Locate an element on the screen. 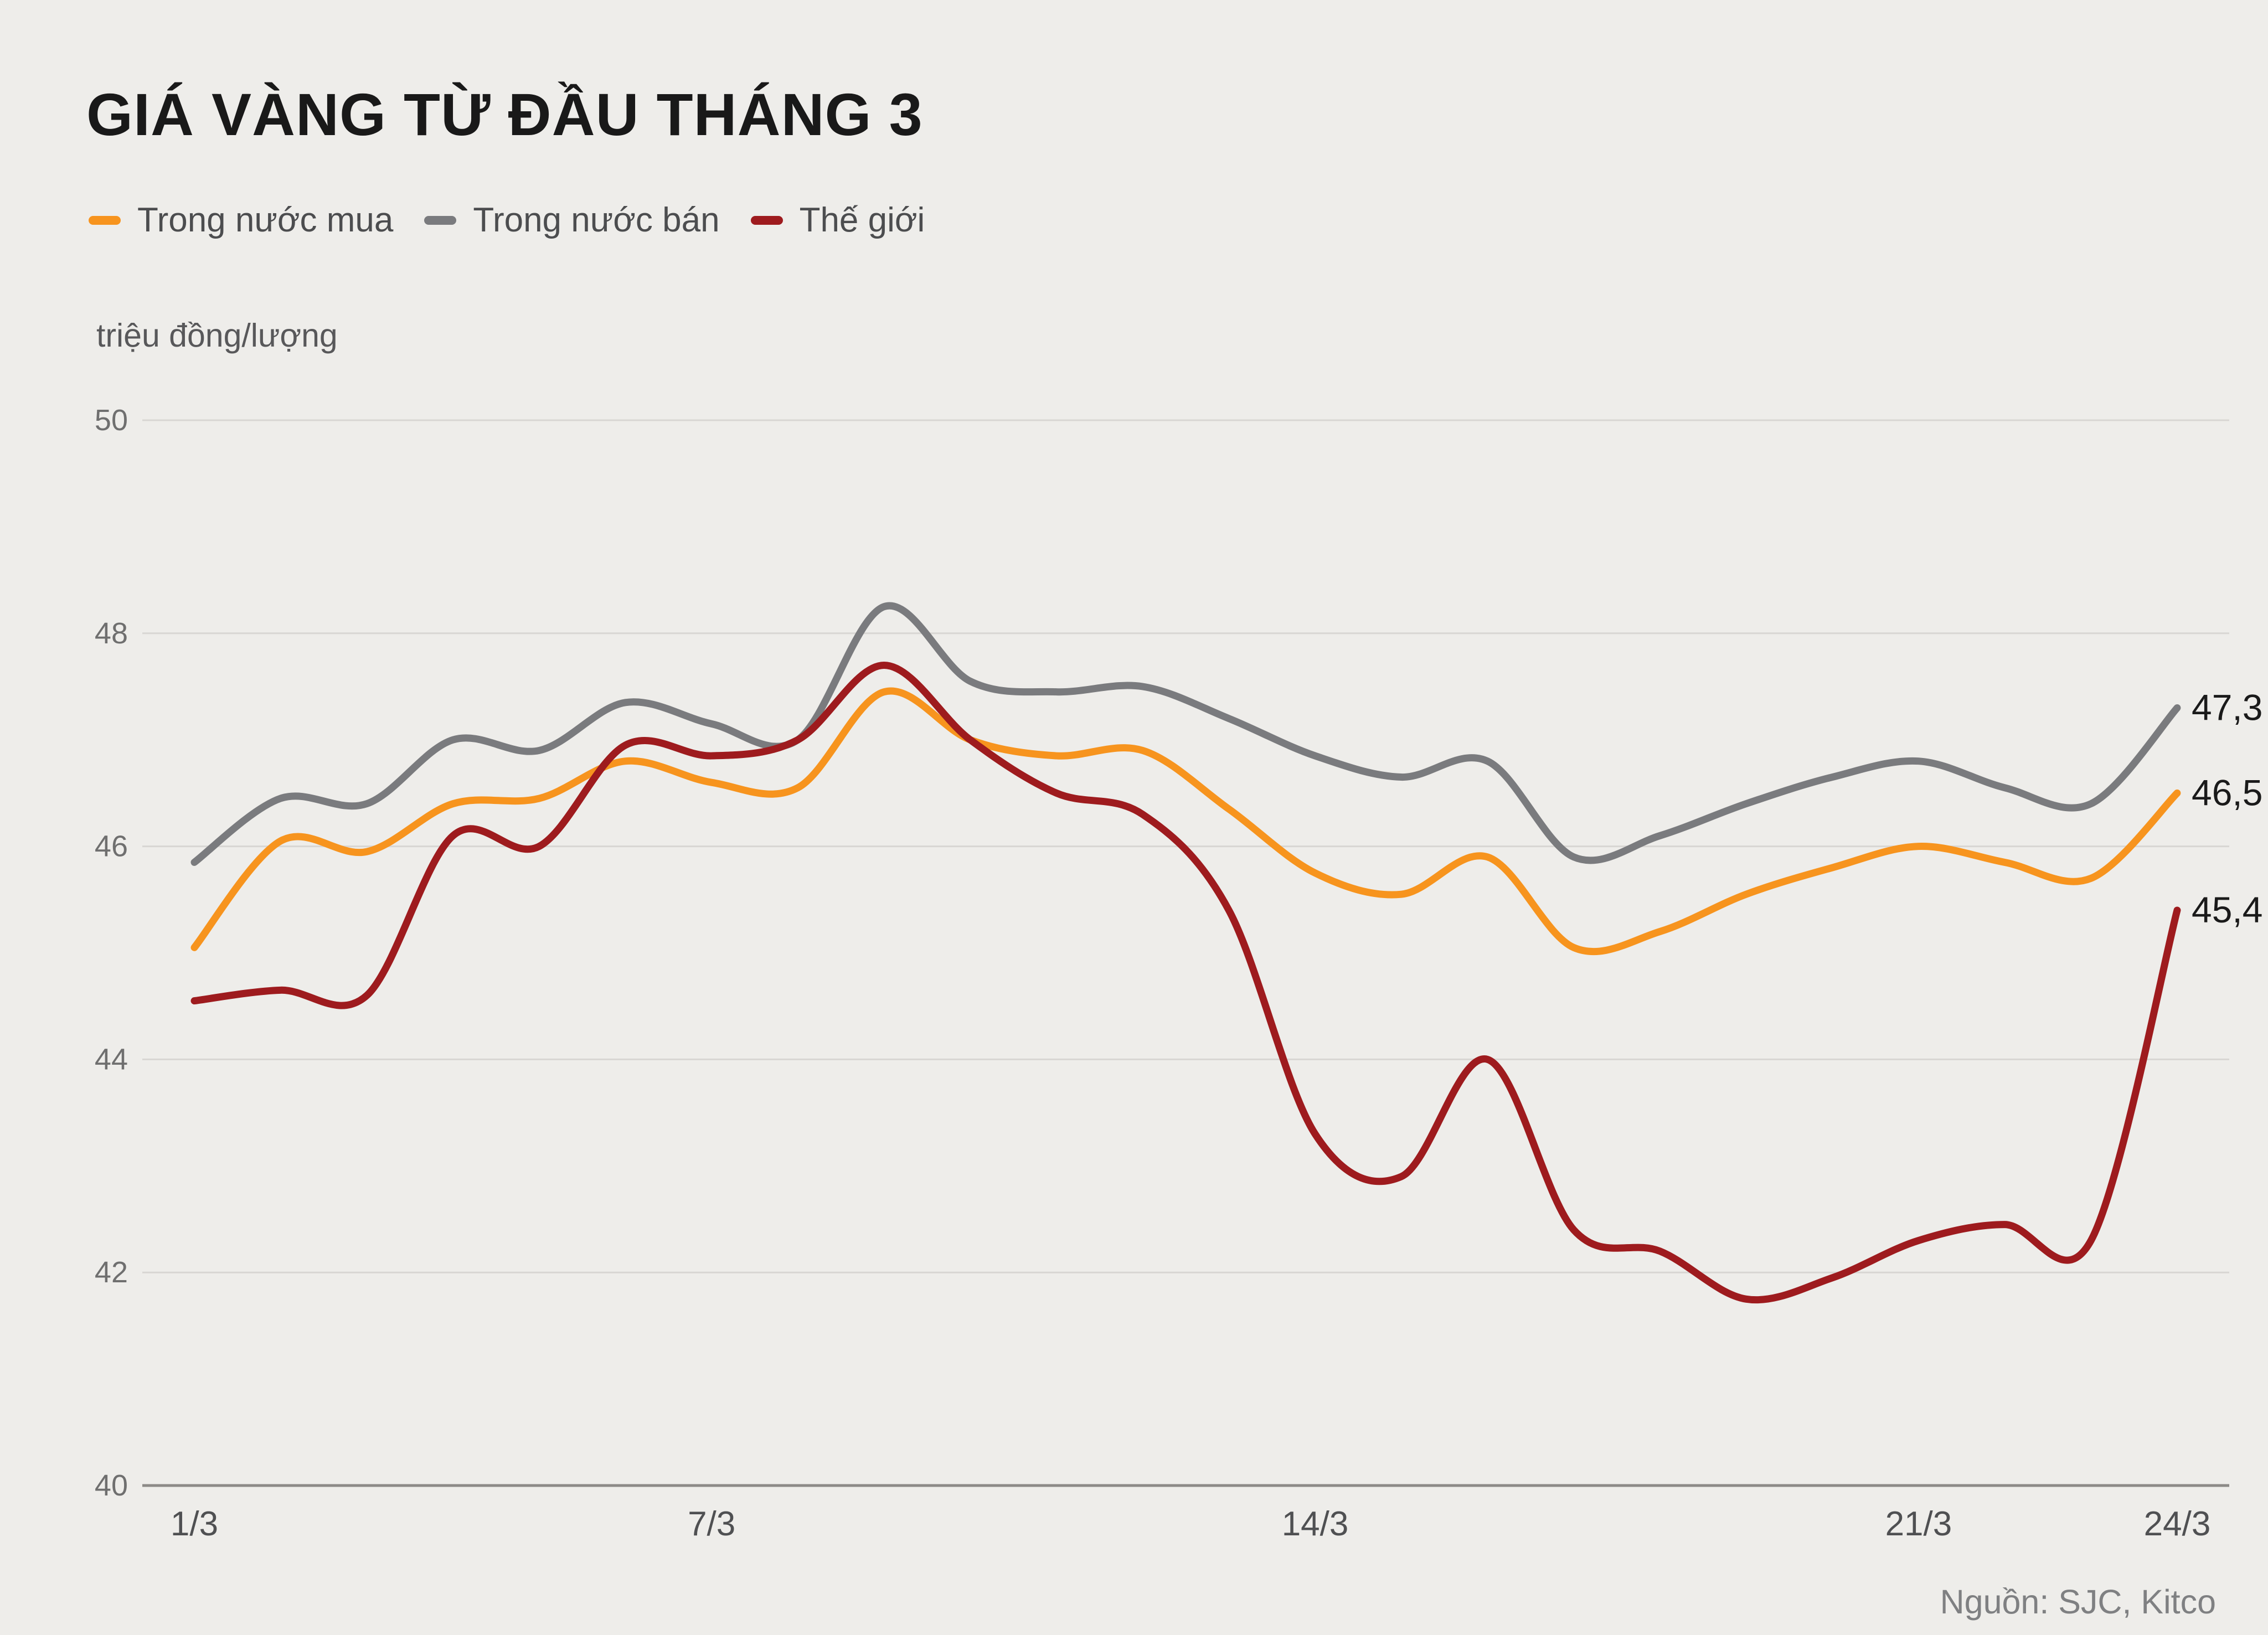  y-axis-unit-label: triệu đồng/lượng is located at coordinates (217, 335).